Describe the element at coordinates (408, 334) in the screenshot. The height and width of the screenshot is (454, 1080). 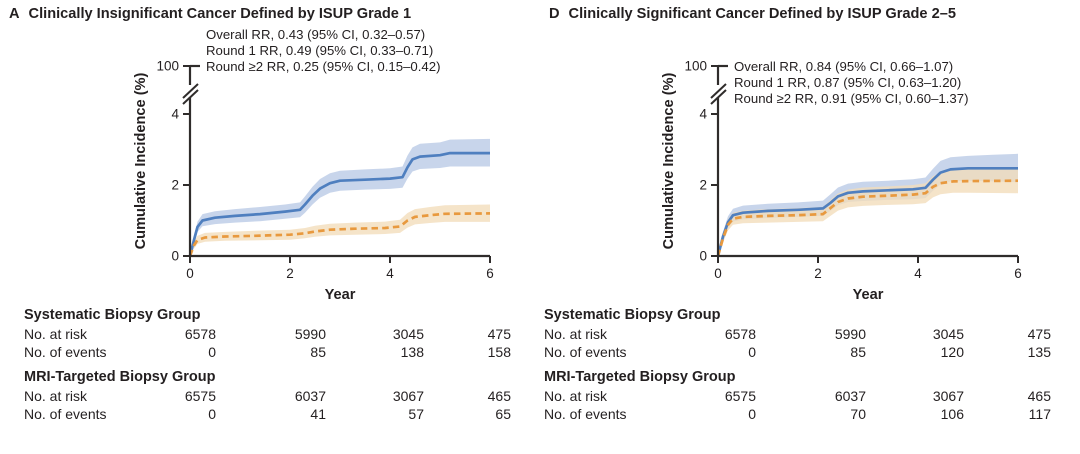
I see `risk-value: 3045` at that location.